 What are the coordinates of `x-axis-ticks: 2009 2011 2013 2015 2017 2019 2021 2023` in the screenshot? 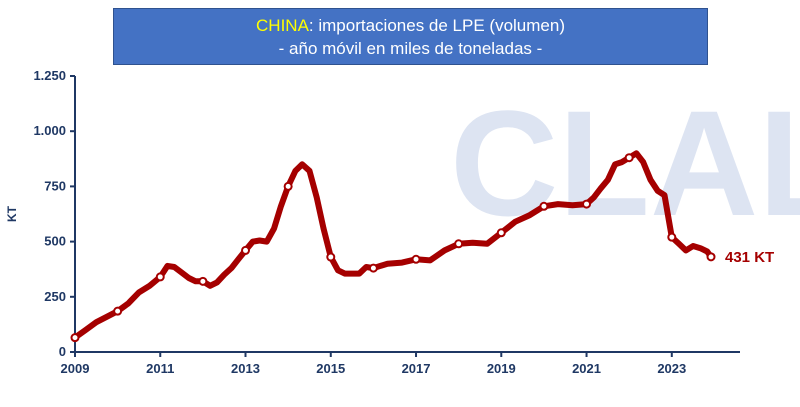 It's located at (373, 364).